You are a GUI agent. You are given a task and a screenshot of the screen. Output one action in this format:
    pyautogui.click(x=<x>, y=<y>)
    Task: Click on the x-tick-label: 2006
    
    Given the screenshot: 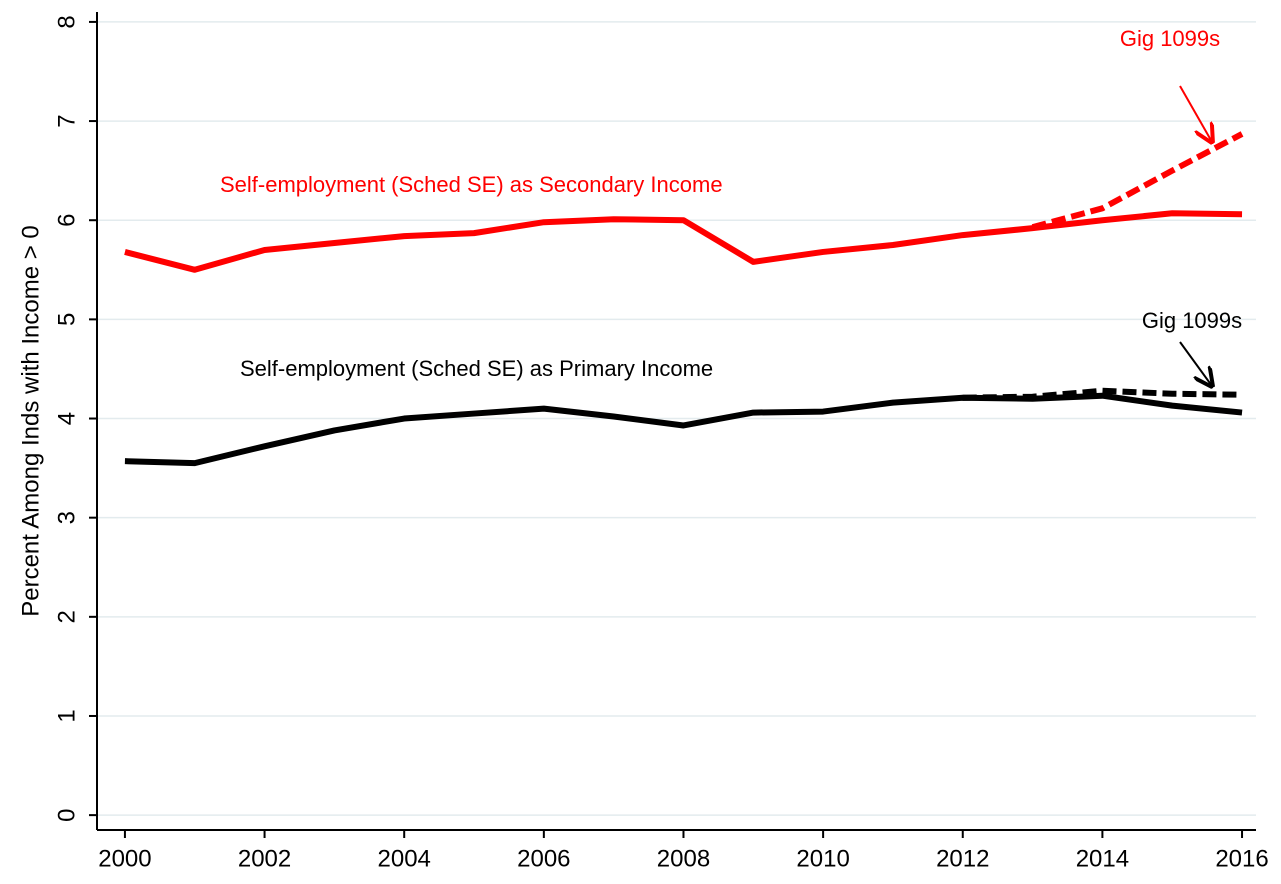 What is the action you would take?
    pyautogui.click(x=543, y=858)
    